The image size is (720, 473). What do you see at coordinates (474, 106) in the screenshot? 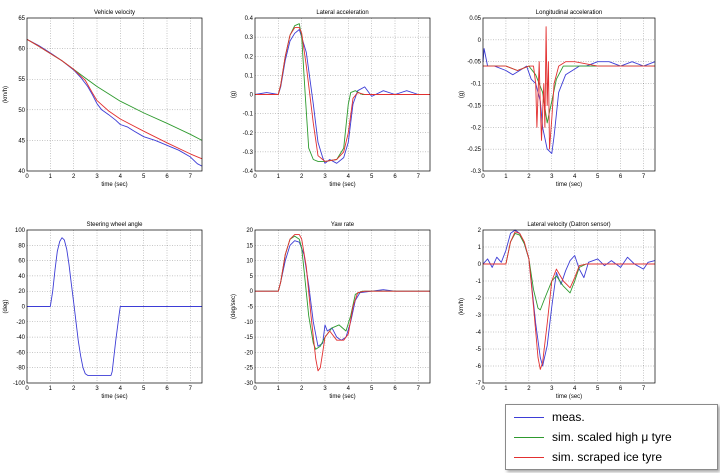
I see `y-tick-label: -0.15` at bounding box center [474, 106].